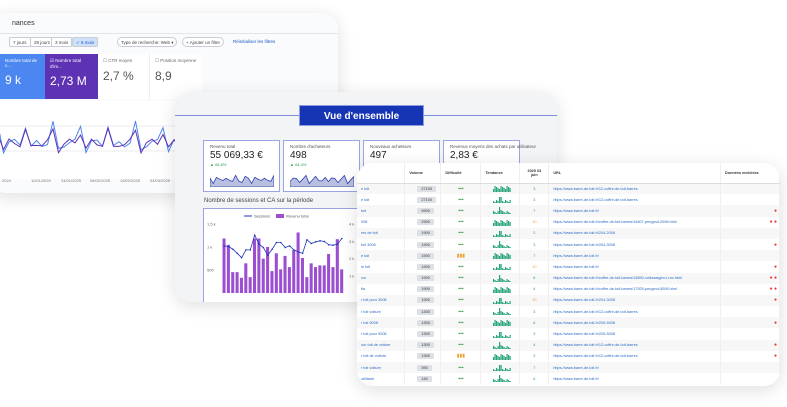 This screenshot has width=787, height=407. Describe the element at coordinates (381, 233) in the screenshot. I see `keyword-link: res de toit` at that location.